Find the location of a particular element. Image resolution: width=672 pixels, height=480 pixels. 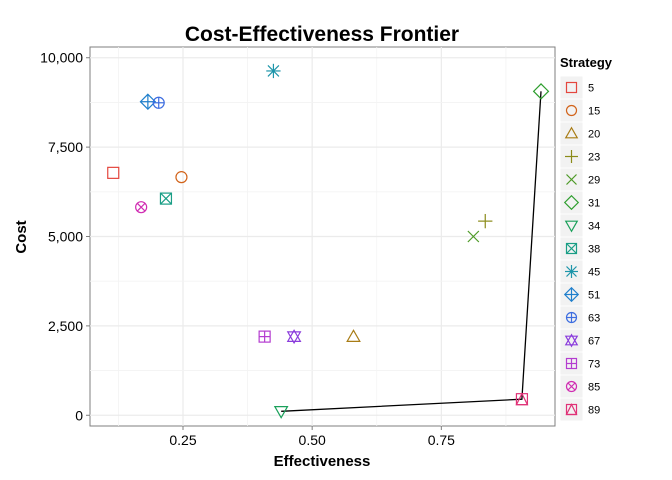

legend-item-34: 34 is located at coordinates (579, 225).